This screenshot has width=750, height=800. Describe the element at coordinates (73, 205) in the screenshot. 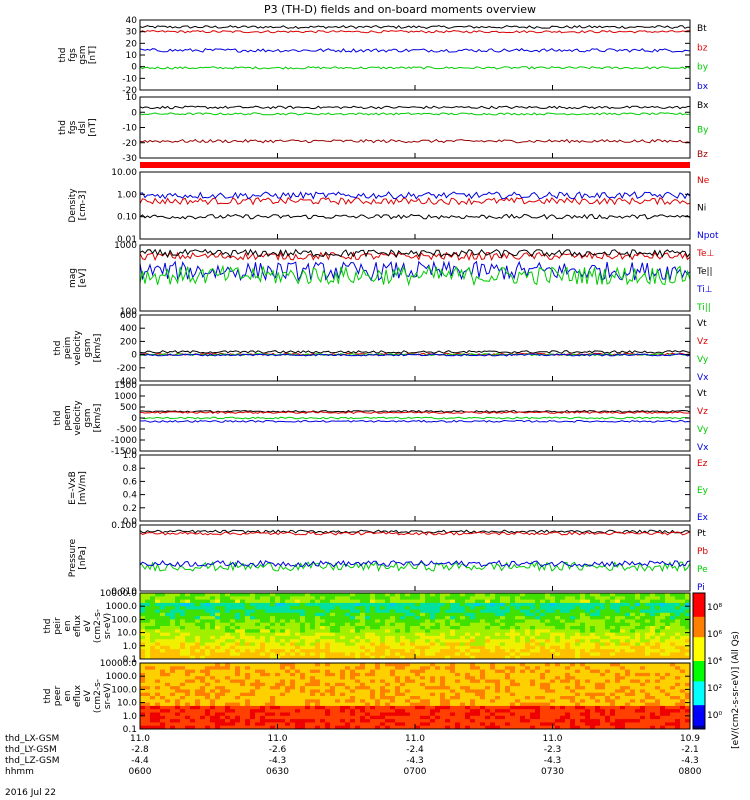

I see `y-axis-label: Density` at that location.